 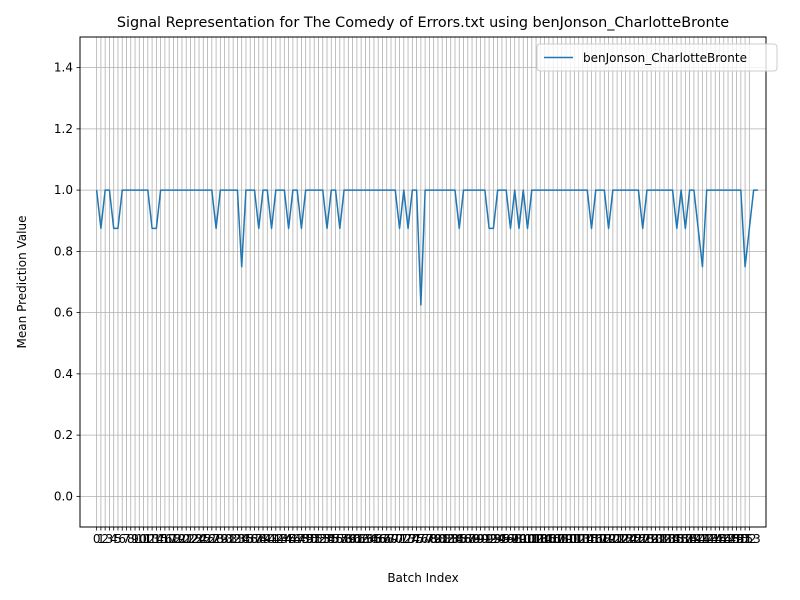 I want to click on x-tick-label: 56, so click(x=335, y=539).